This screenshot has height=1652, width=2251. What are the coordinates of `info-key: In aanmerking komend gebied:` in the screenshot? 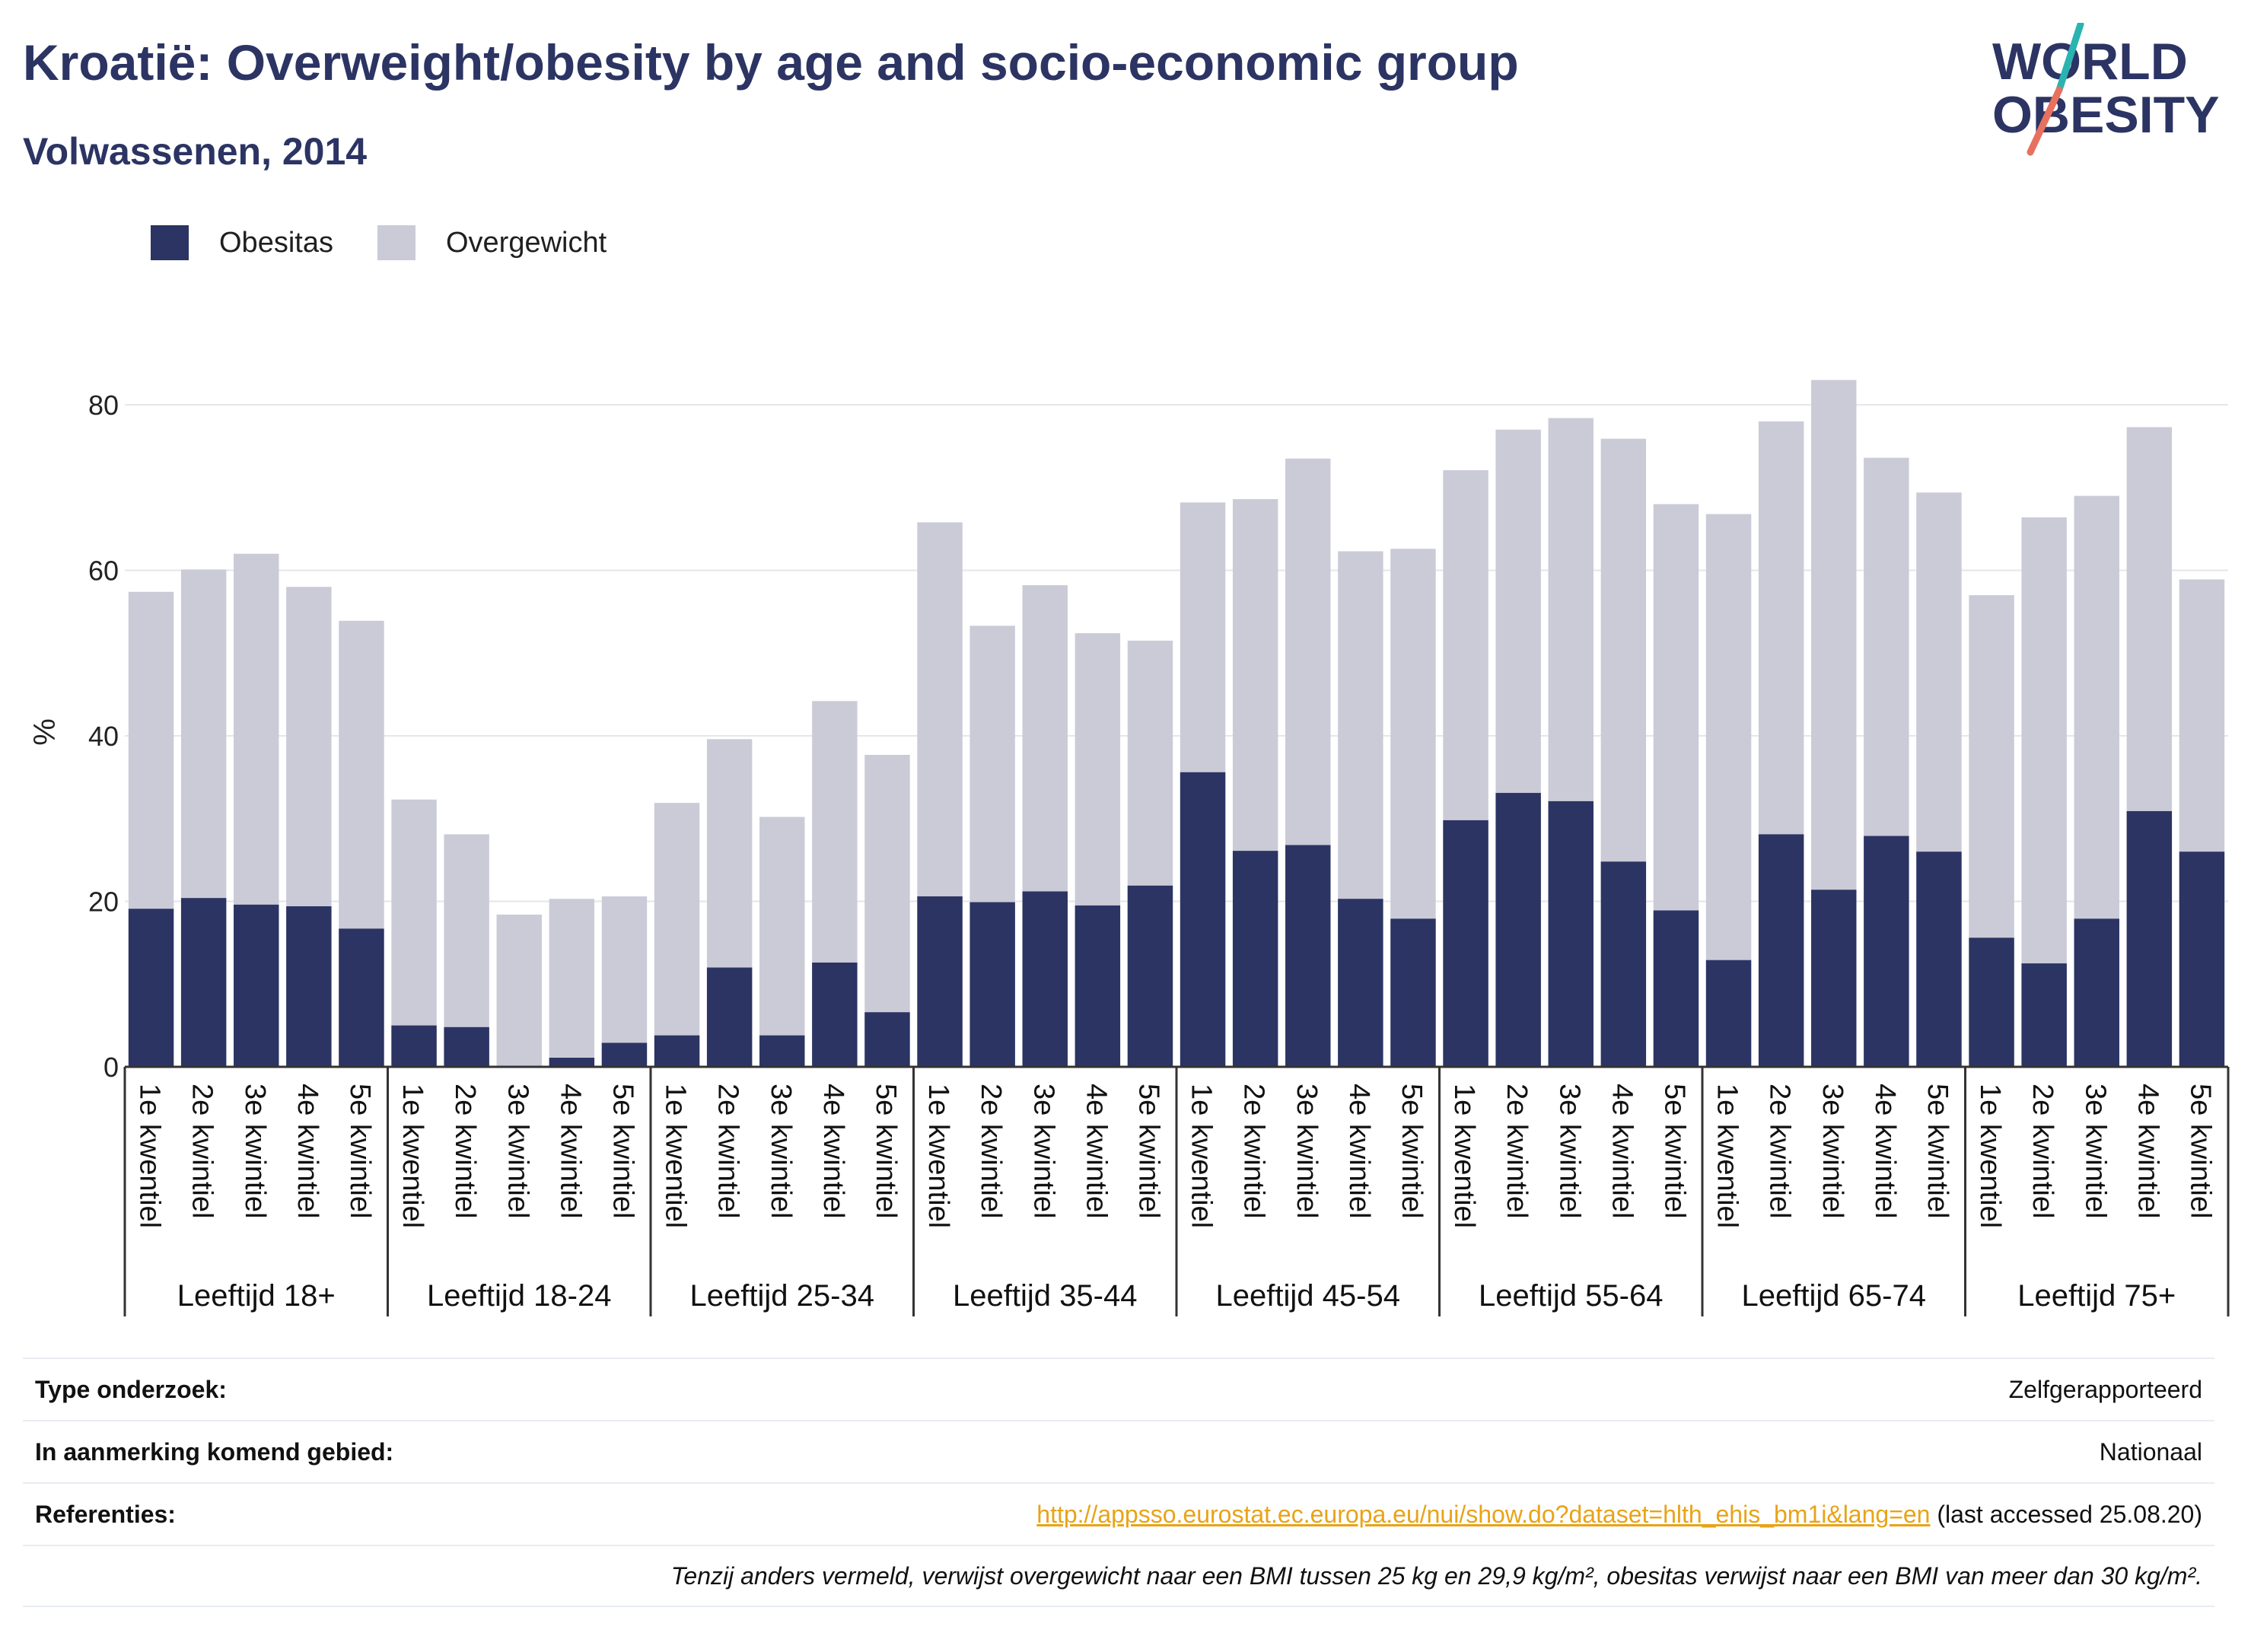 It's located at (214, 1451).